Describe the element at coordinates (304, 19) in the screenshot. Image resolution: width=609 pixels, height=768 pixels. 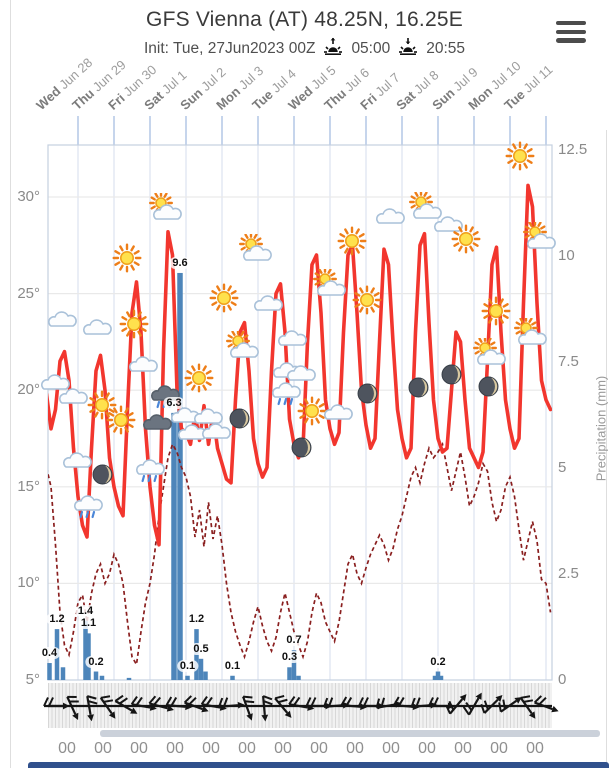
I see `page-title: GFS Vienna (AT) 48.25N, 16.25E` at that location.